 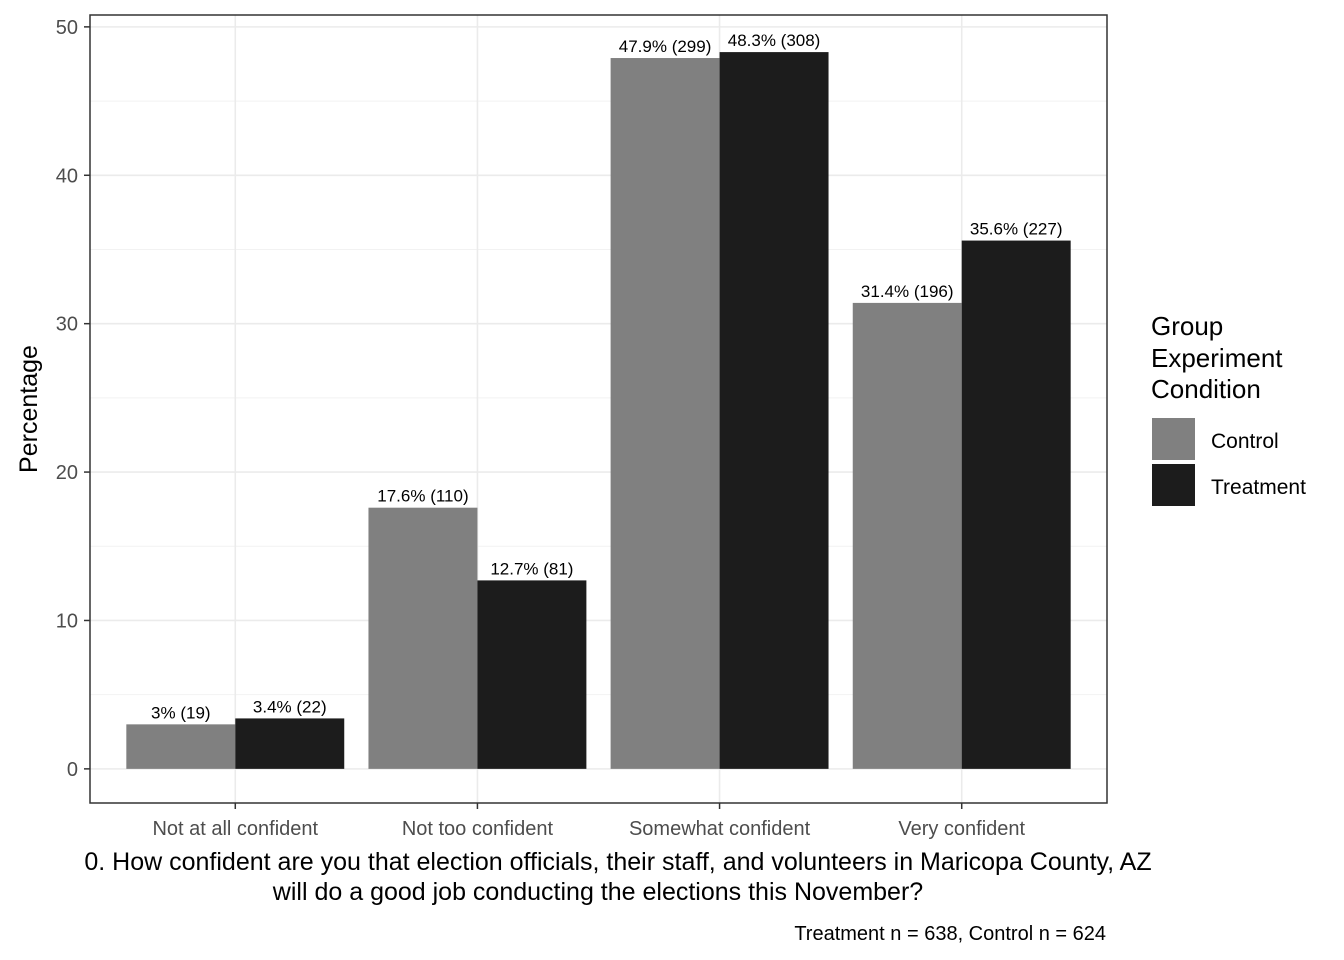 What do you see at coordinates (1173, 439) in the screenshot?
I see `legend-key-control` at bounding box center [1173, 439].